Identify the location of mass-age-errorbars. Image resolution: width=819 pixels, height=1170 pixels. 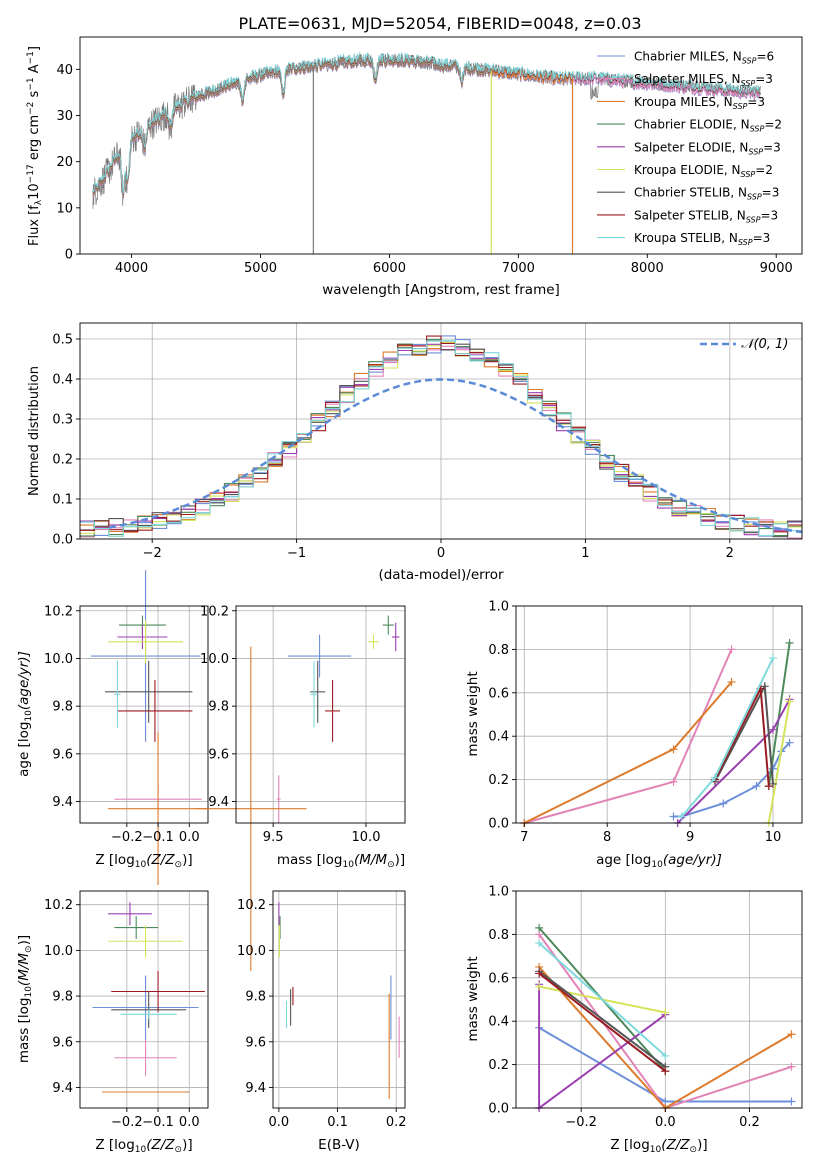
(297, 793).